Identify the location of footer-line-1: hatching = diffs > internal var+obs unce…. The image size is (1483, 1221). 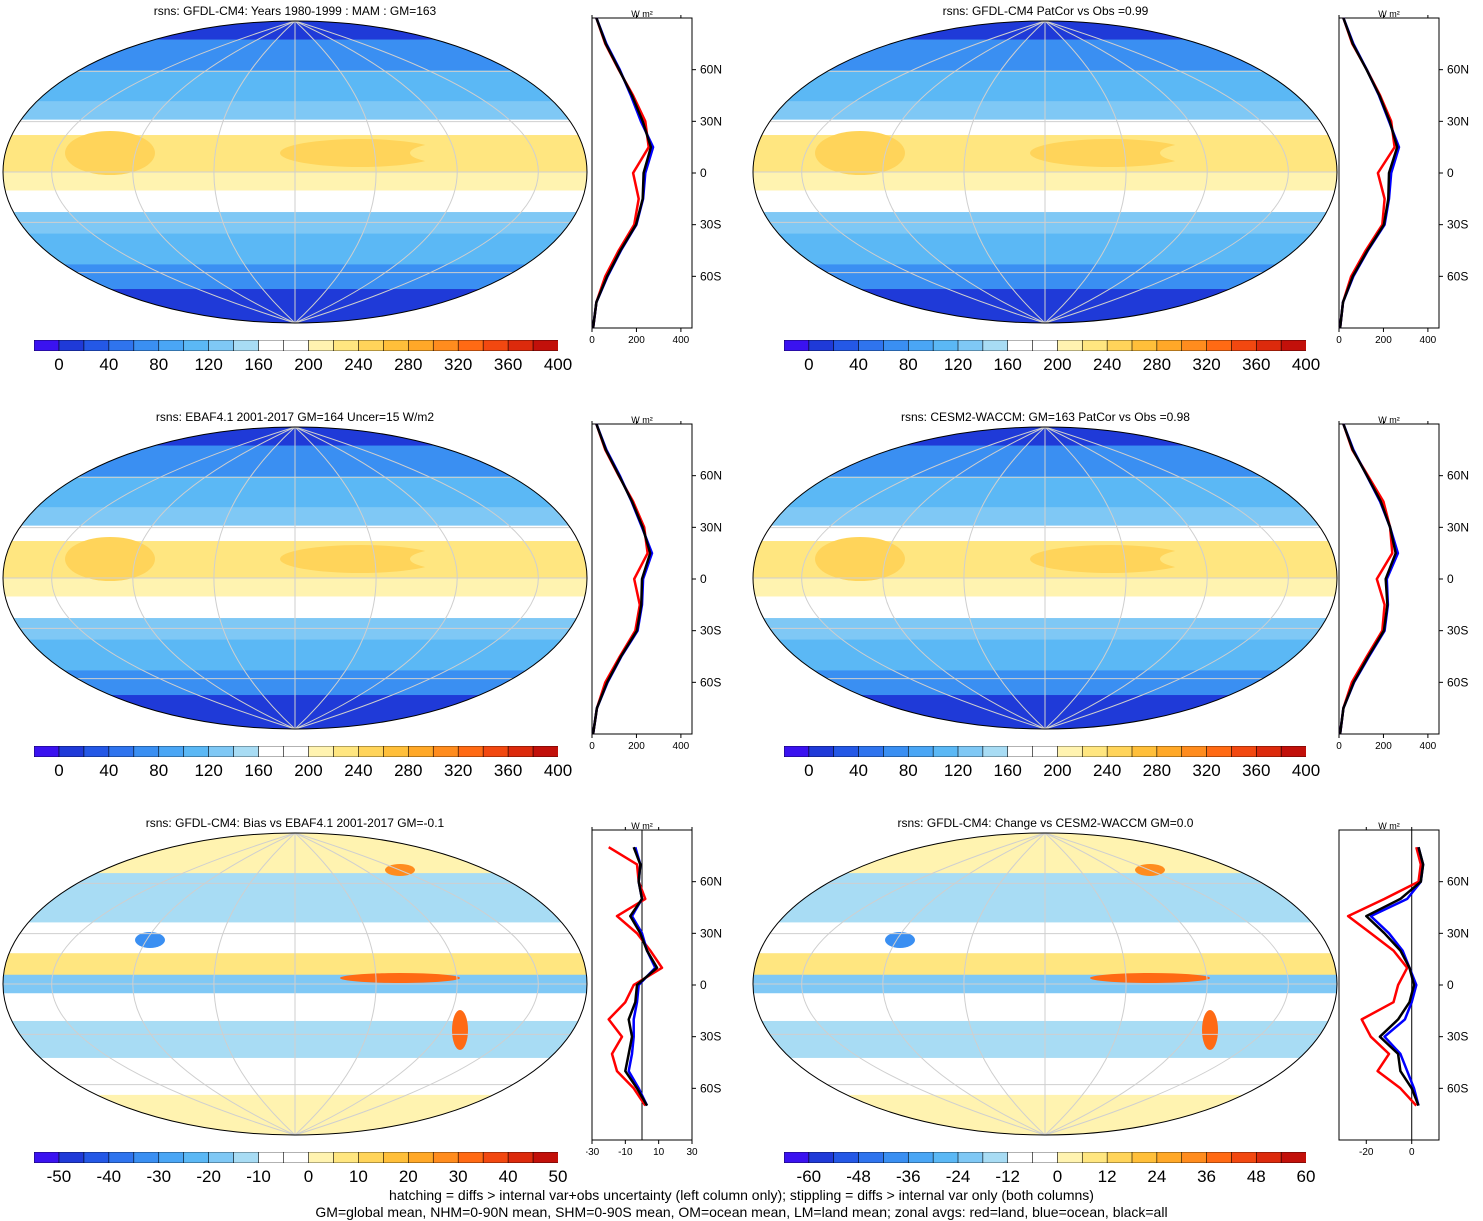
(741, 1195).